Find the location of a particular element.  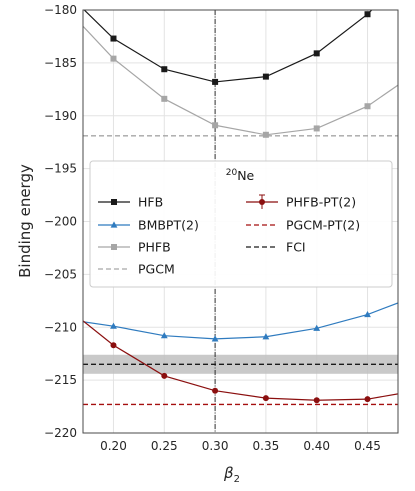

y-tick-label: −210 is located at coordinates (60, 327).